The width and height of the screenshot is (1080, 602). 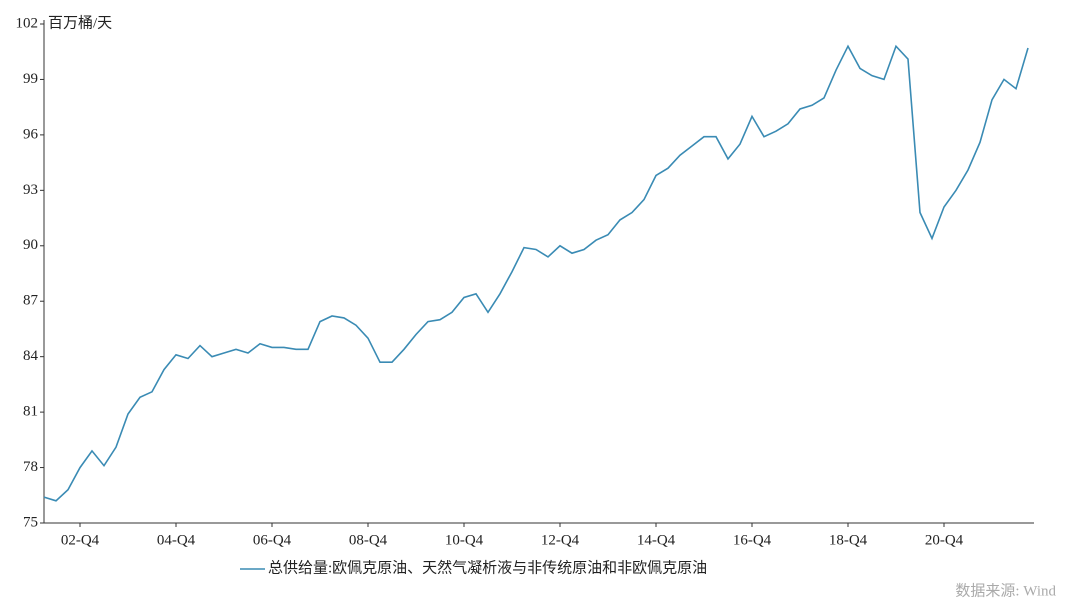 I want to click on x-tick-label: 08-Q4, so click(x=368, y=540).